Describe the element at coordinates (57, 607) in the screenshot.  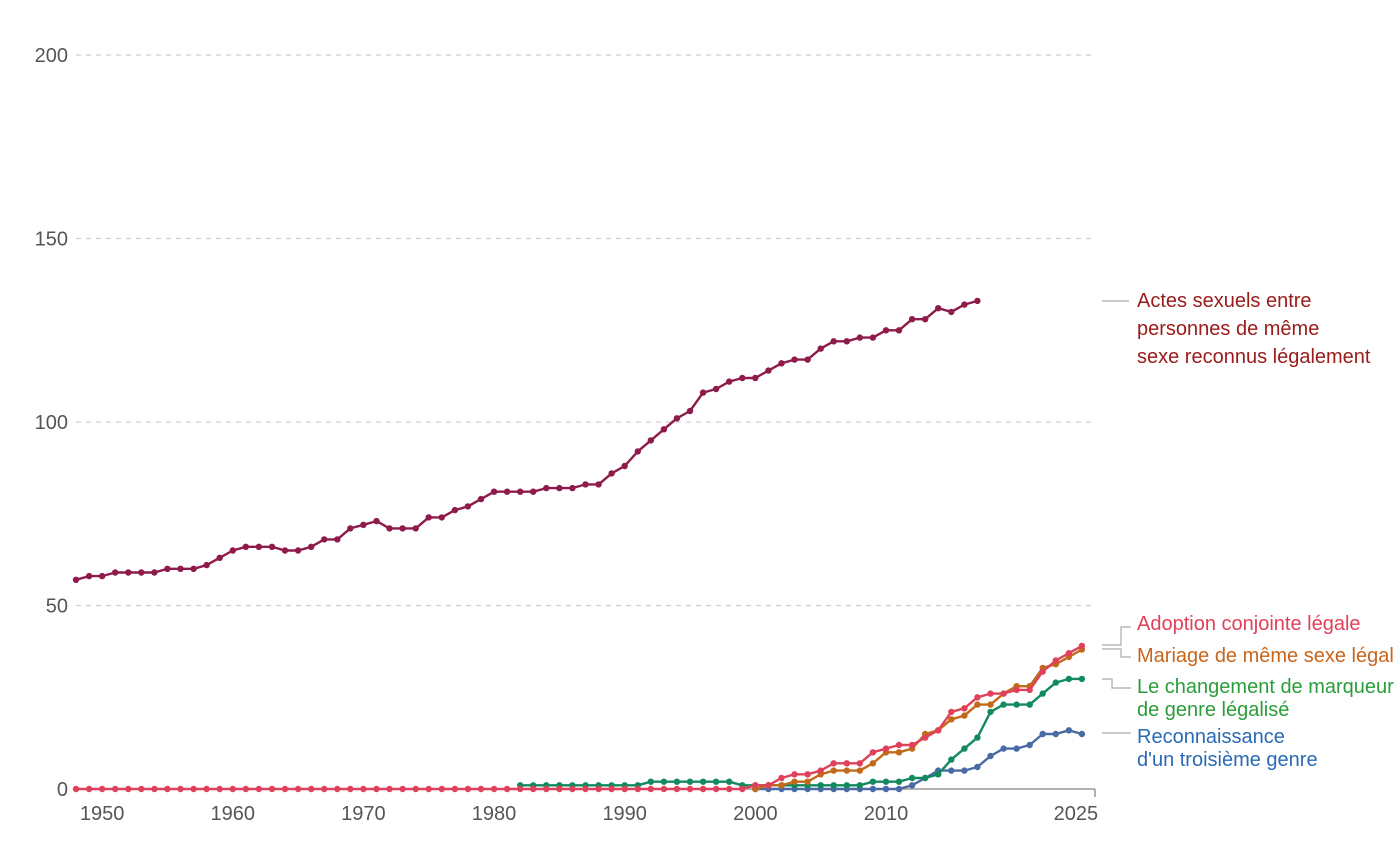
I see `y-tick-label: 50` at that location.